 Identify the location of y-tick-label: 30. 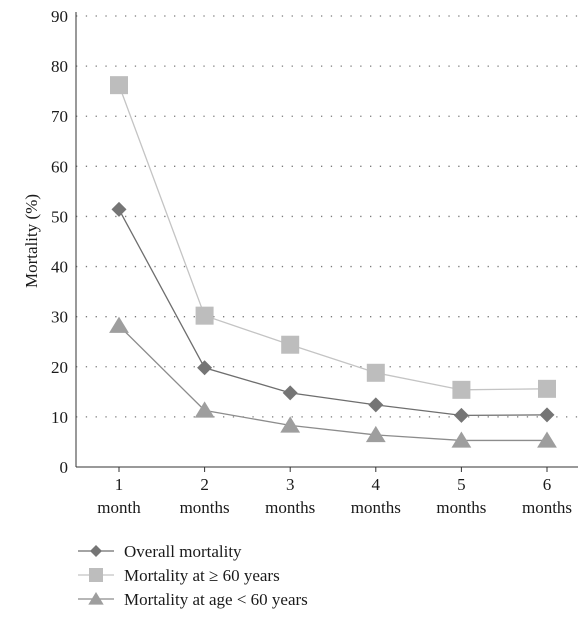
(59, 317).